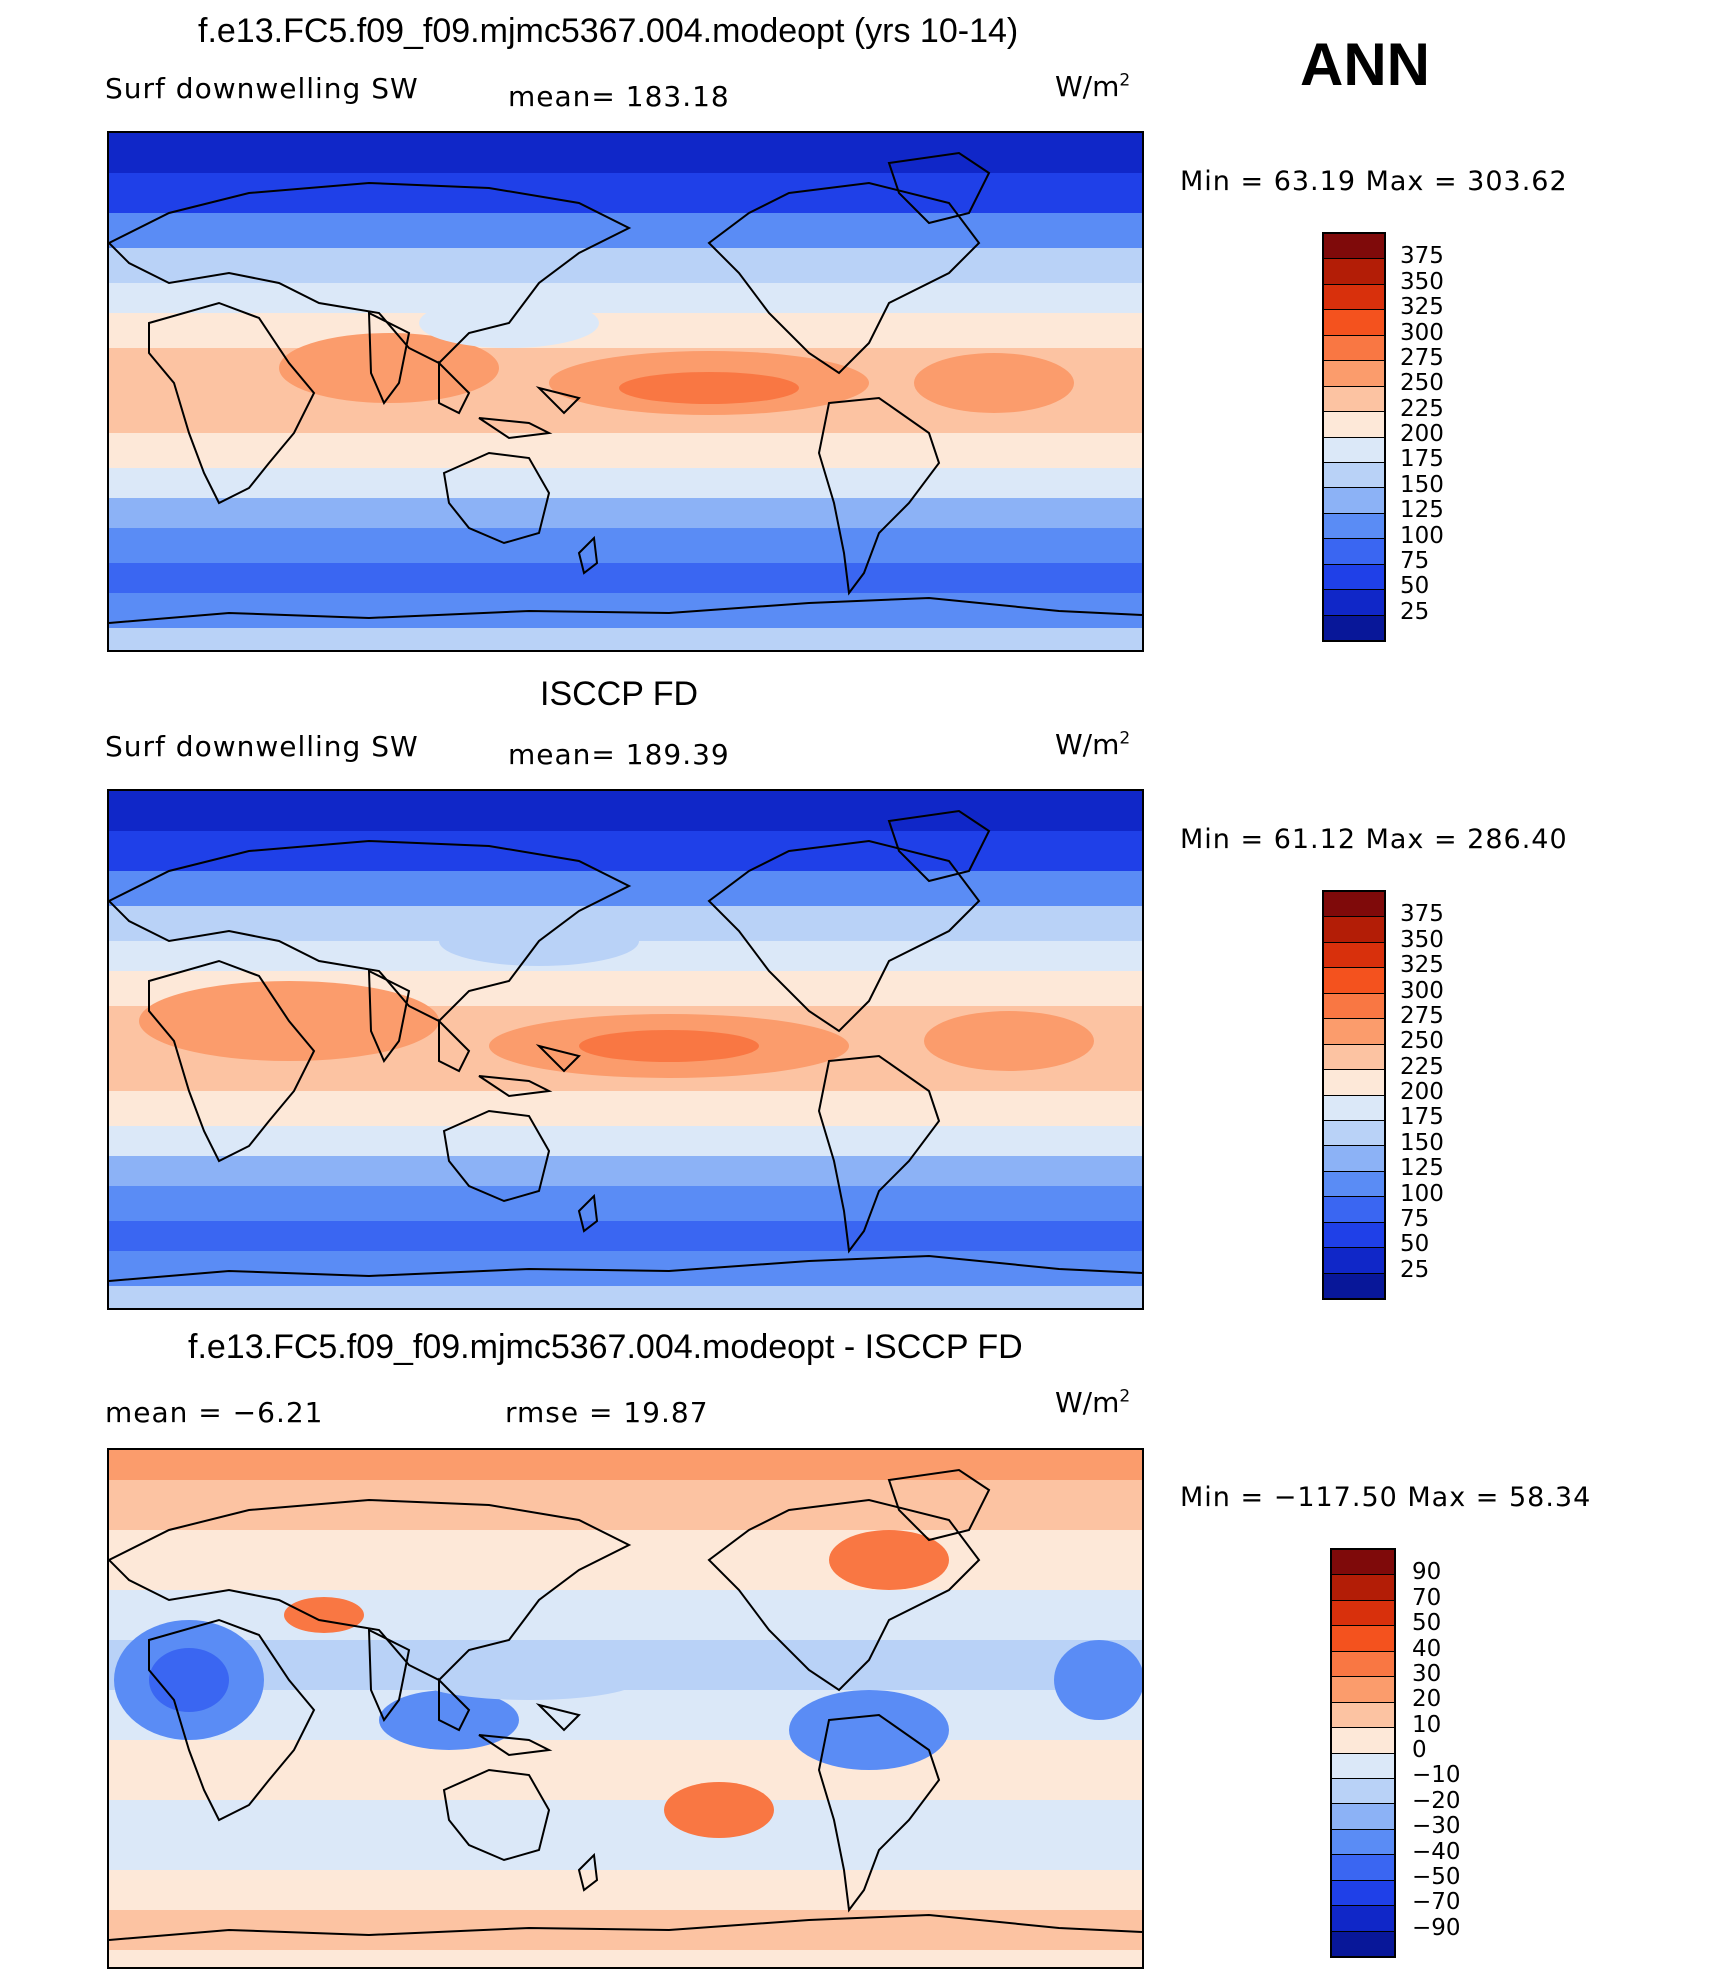 The width and height of the screenshot is (1710, 1969). I want to click on colorbar-tick-label: 350, so click(1422, 281).